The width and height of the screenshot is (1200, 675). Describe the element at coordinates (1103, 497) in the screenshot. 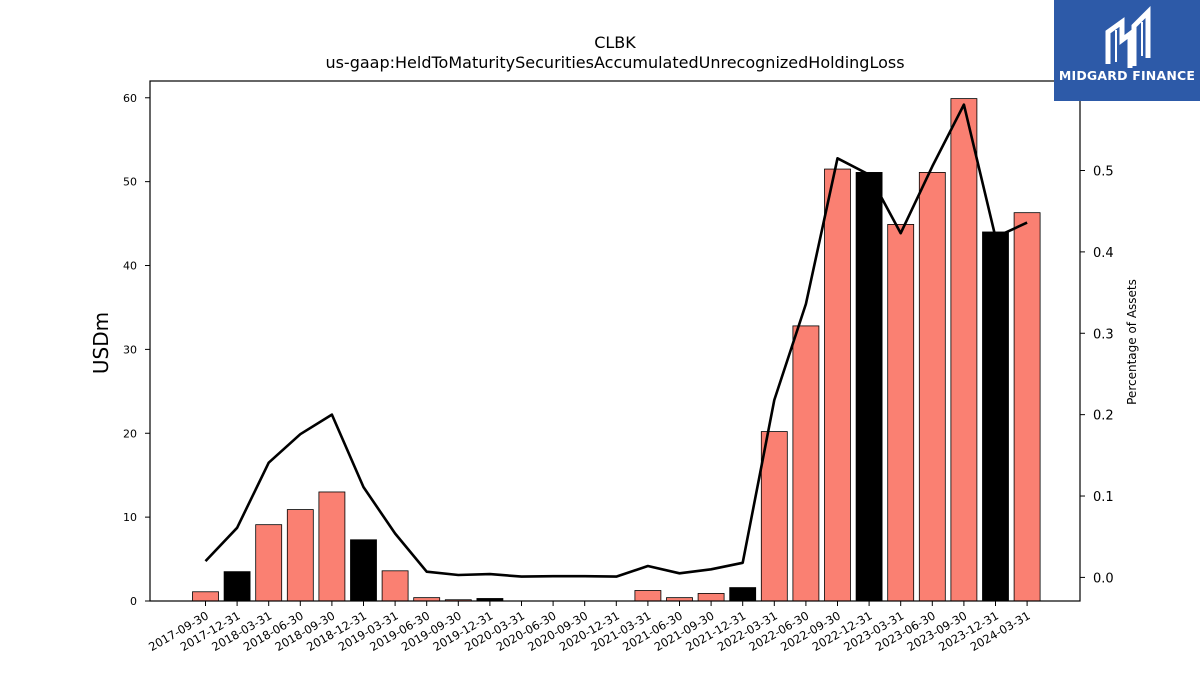

I see `y2-tick-label: 0.1` at that location.